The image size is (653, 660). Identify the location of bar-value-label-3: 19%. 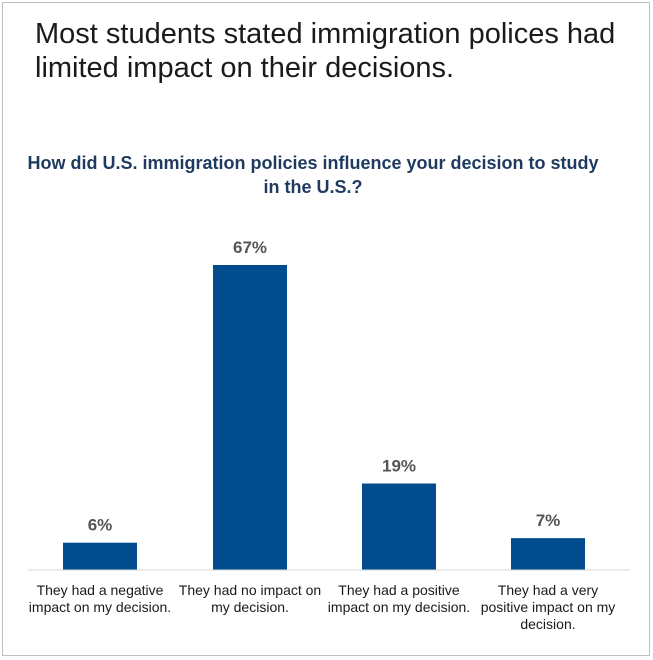
(399, 466).